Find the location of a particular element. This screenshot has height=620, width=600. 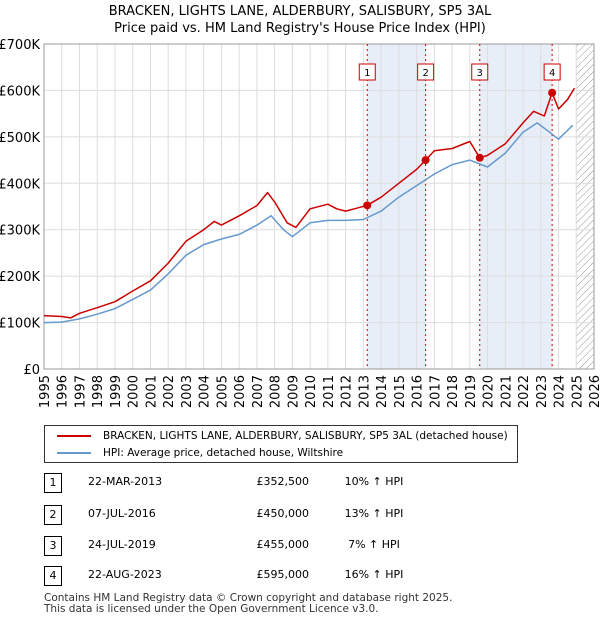

x-tick-label: 2021 is located at coordinates (506, 391).